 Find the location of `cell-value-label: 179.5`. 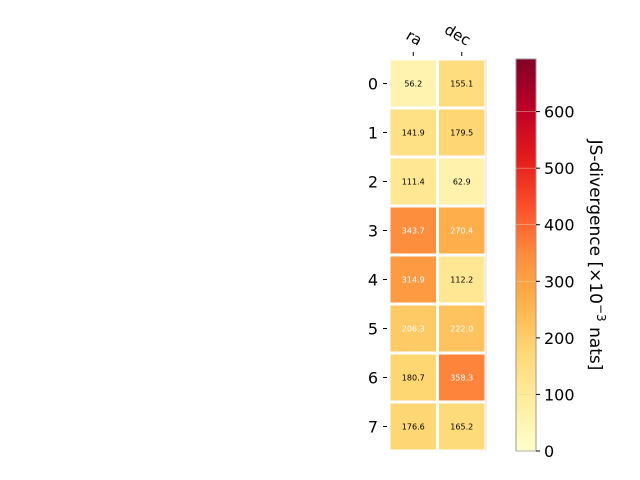

cell-value-label: 179.5 is located at coordinates (461, 133).